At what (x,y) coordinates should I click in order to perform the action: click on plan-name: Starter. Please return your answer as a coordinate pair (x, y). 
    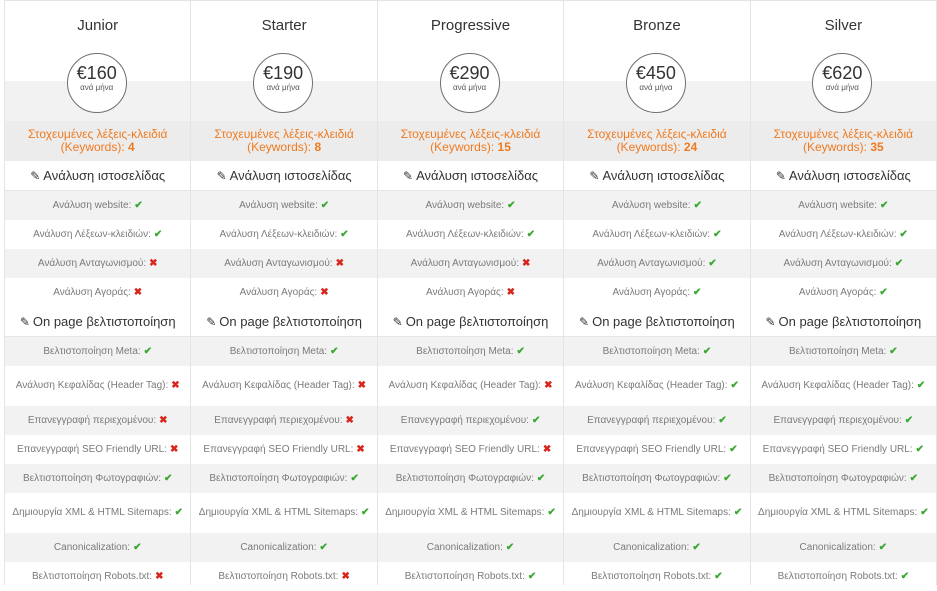
    Looking at the image, I should click on (284, 25).